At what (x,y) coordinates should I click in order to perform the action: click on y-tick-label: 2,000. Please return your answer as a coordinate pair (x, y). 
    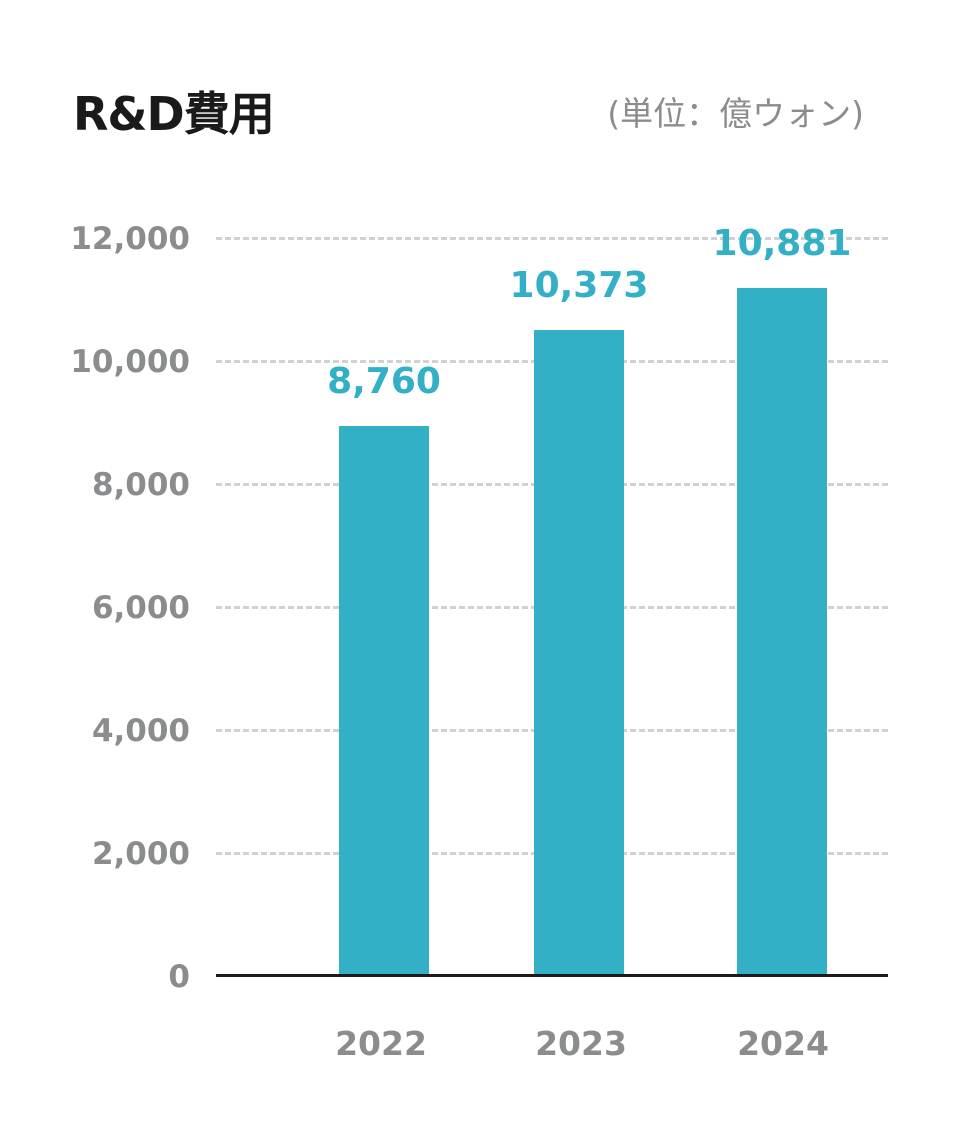
    Looking at the image, I should click on (140, 854).